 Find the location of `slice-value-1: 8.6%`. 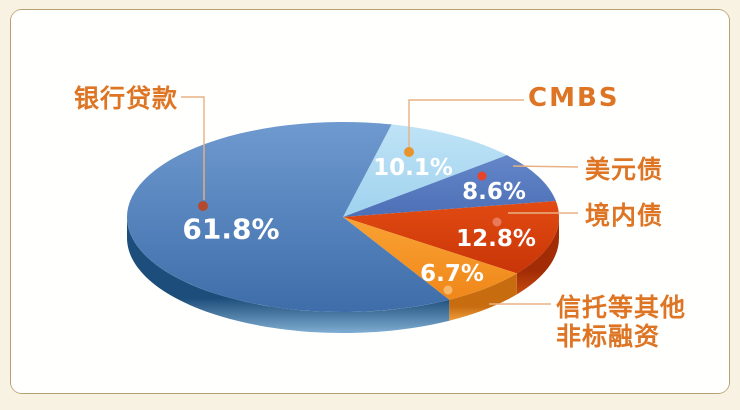

slice-value-1: 8.6% is located at coordinates (494, 192).